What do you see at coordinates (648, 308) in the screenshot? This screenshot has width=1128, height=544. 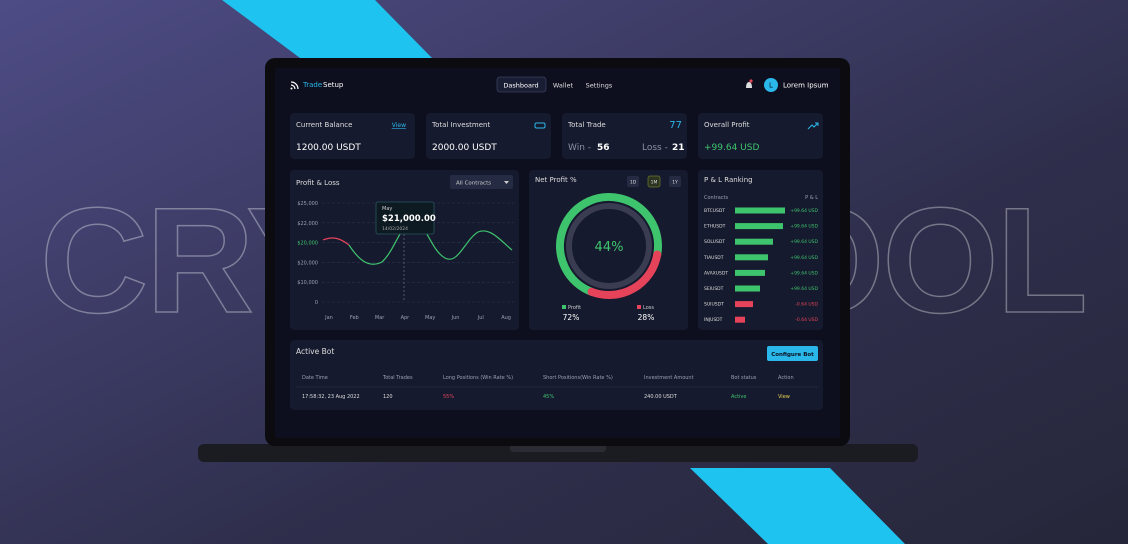 I see `legend-label: Loss` at bounding box center [648, 308].